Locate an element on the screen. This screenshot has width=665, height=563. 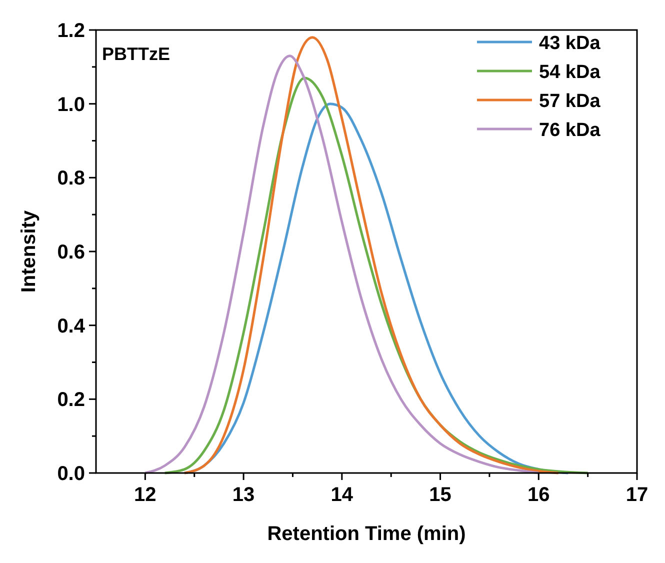
legend-label: 54 kDa is located at coordinates (570, 72).